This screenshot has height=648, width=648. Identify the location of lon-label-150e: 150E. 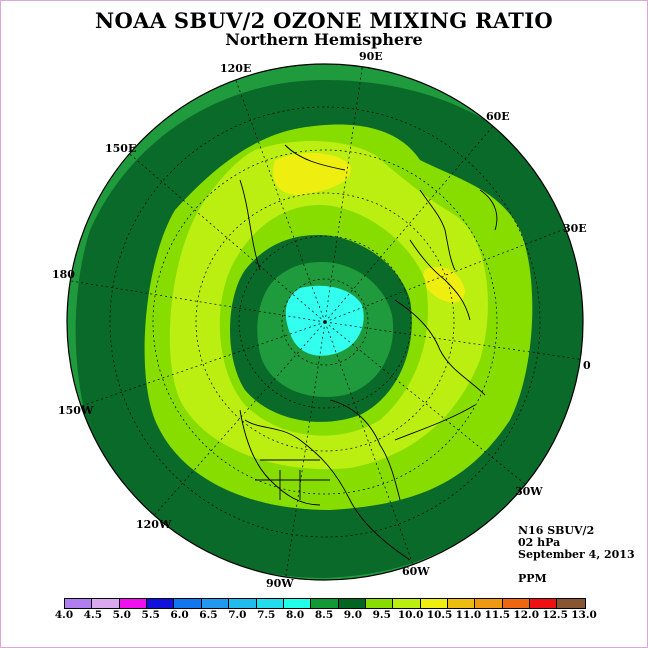
(121, 148).